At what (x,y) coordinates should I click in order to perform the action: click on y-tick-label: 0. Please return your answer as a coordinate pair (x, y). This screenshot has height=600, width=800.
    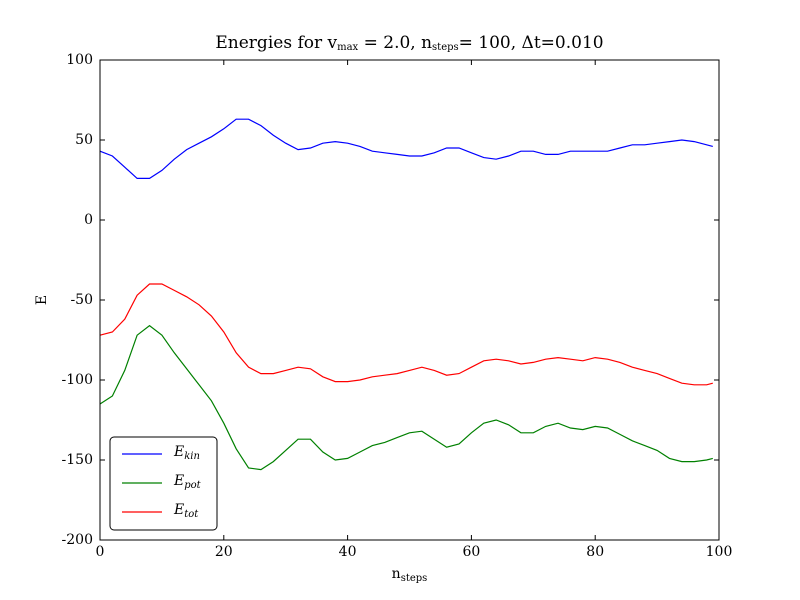
    Looking at the image, I should click on (88, 220).